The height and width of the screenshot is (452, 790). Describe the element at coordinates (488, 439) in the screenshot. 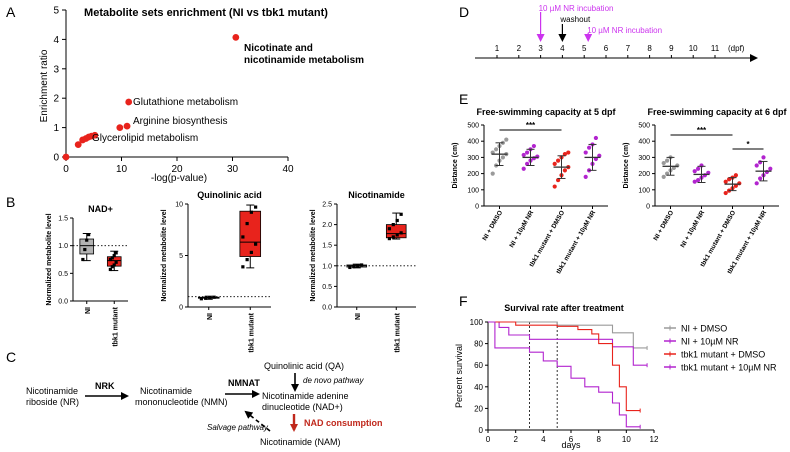

I see `chart-f-x-tick-label: 0` at that location.